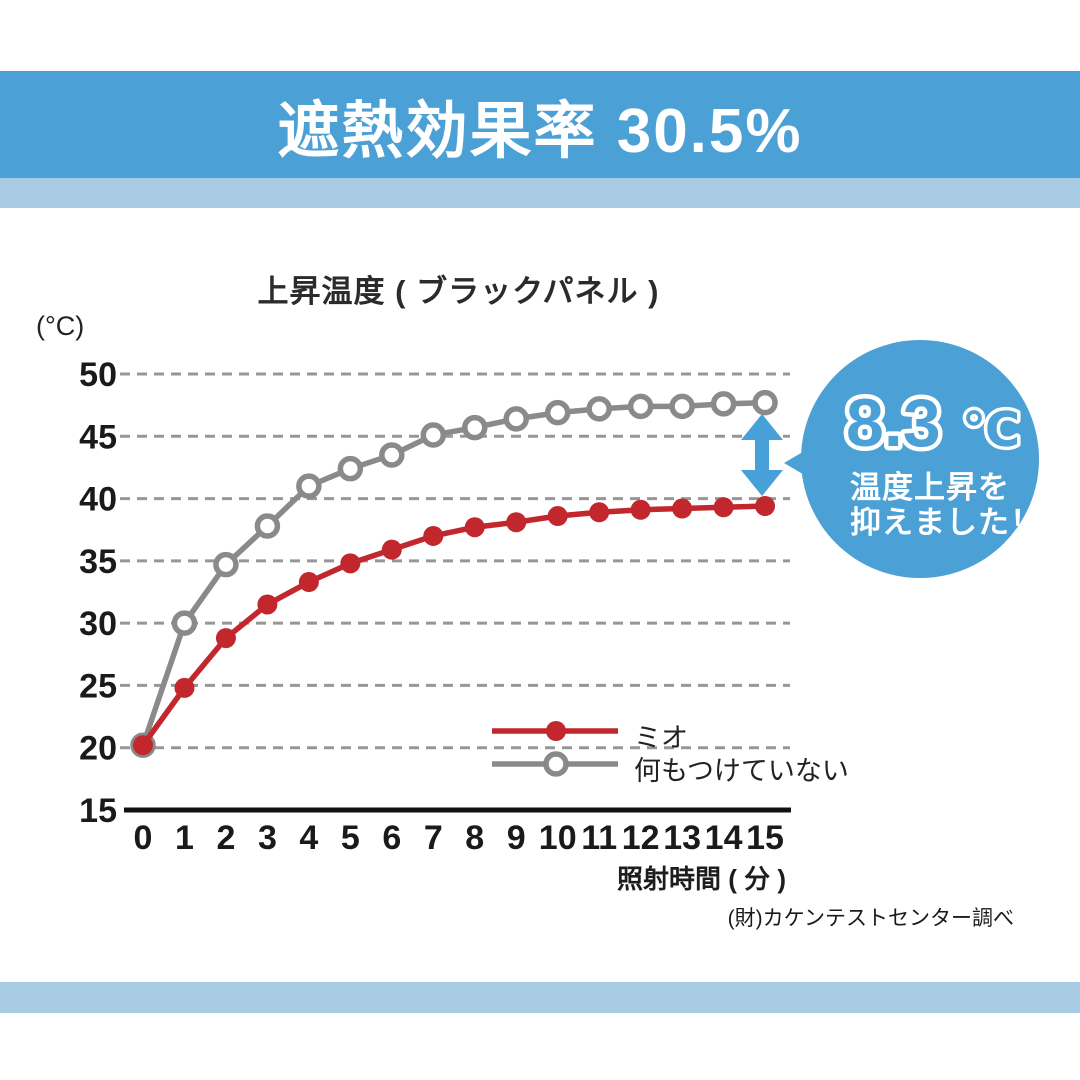  Describe the element at coordinates (540, 997) in the screenshot. I see `footer-accent-band` at that location.